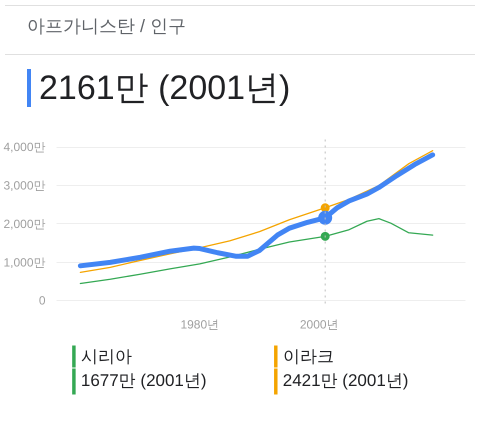  I want to click on y-tick-label: 0, so click(42, 301).